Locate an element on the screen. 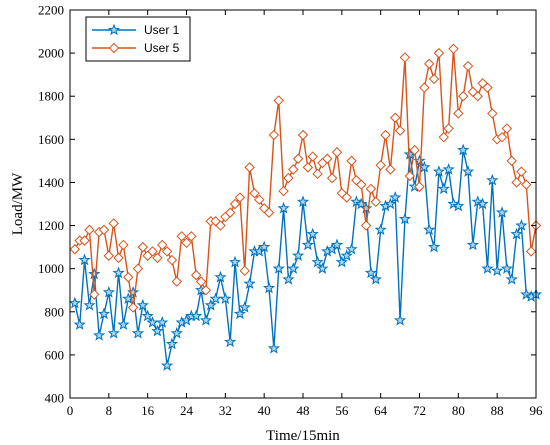  x-axis-label: Time/15min is located at coordinates (303, 436).